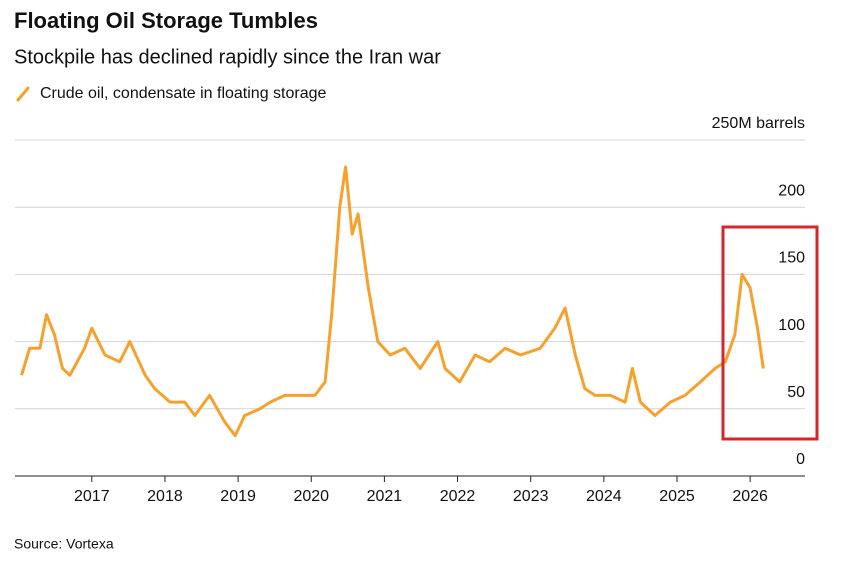 This screenshot has width=844, height=573. Describe the element at coordinates (165, 496) in the screenshot. I see `x-tick-label: 2018` at that location.